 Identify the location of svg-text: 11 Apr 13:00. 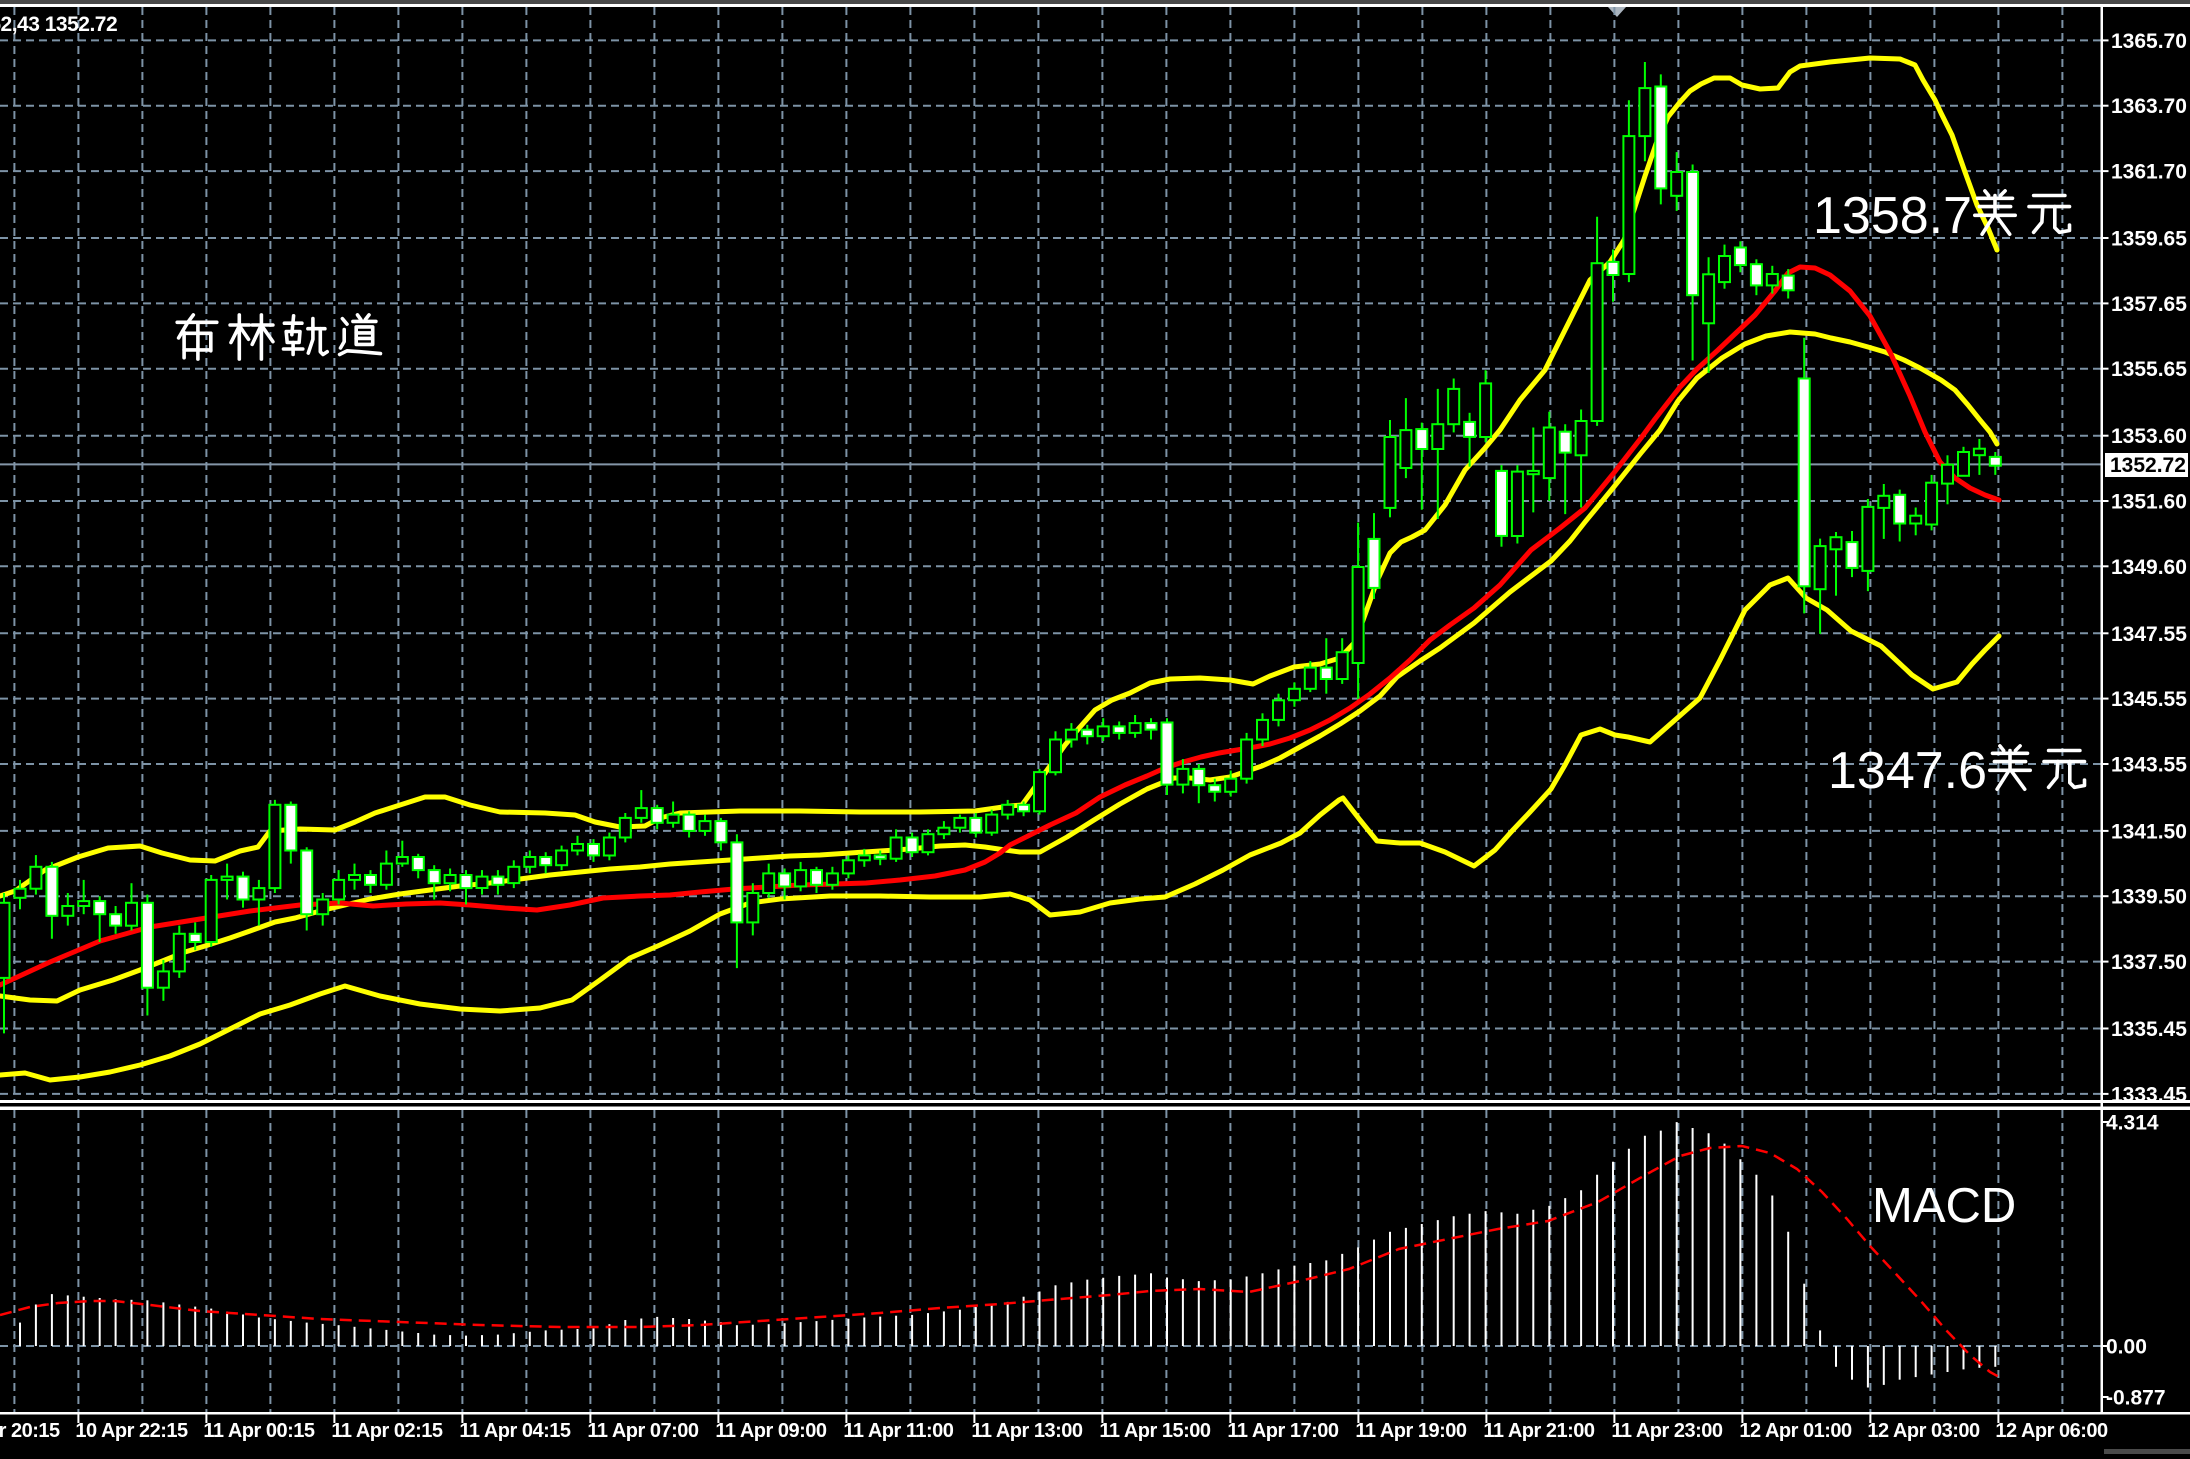
(1026, 1431).